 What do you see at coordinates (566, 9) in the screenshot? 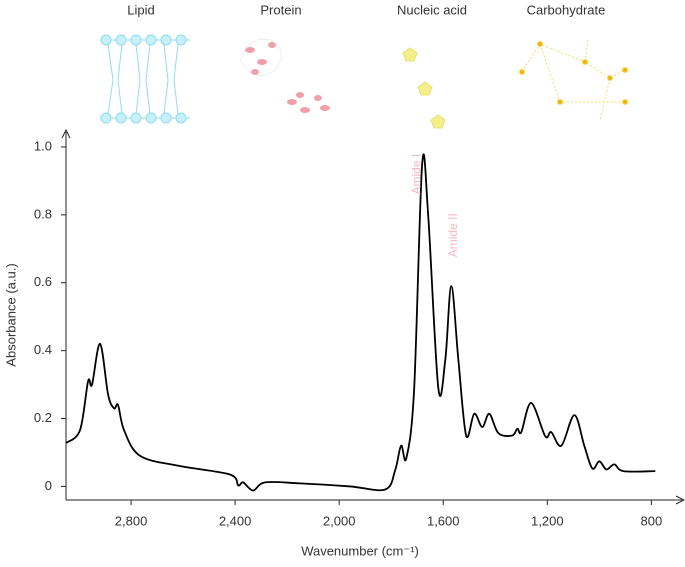
I see `icon-label: Carbohydrate` at bounding box center [566, 9].